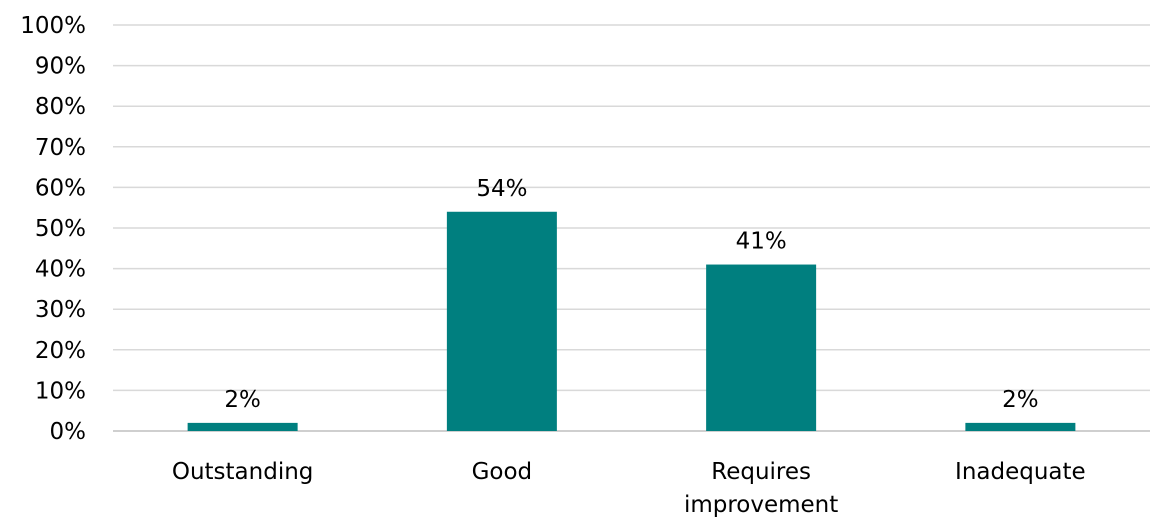 Image resolution: width=1153 pixels, height=520 pixels. I want to click on y-tick-label: 50%, so click(60, 229).